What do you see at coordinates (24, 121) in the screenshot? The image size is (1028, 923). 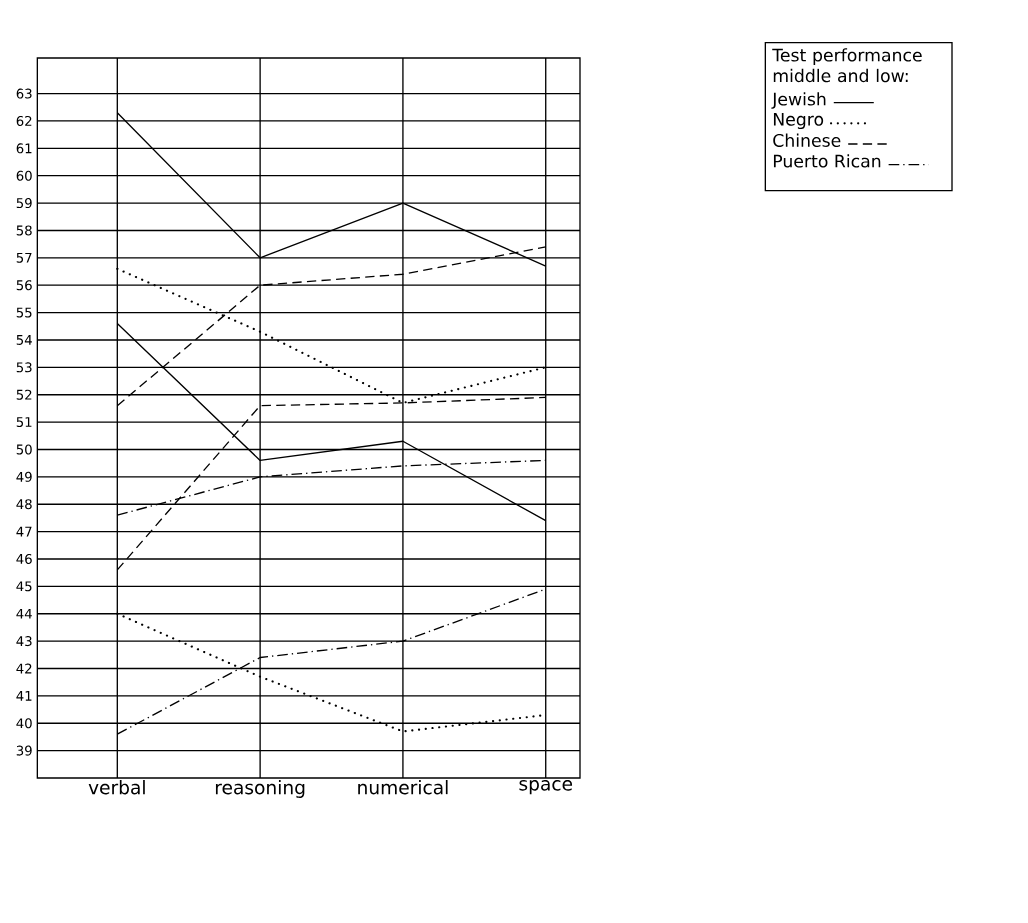 I see `y-tick-label: 62` at bounding box center [24, 121].